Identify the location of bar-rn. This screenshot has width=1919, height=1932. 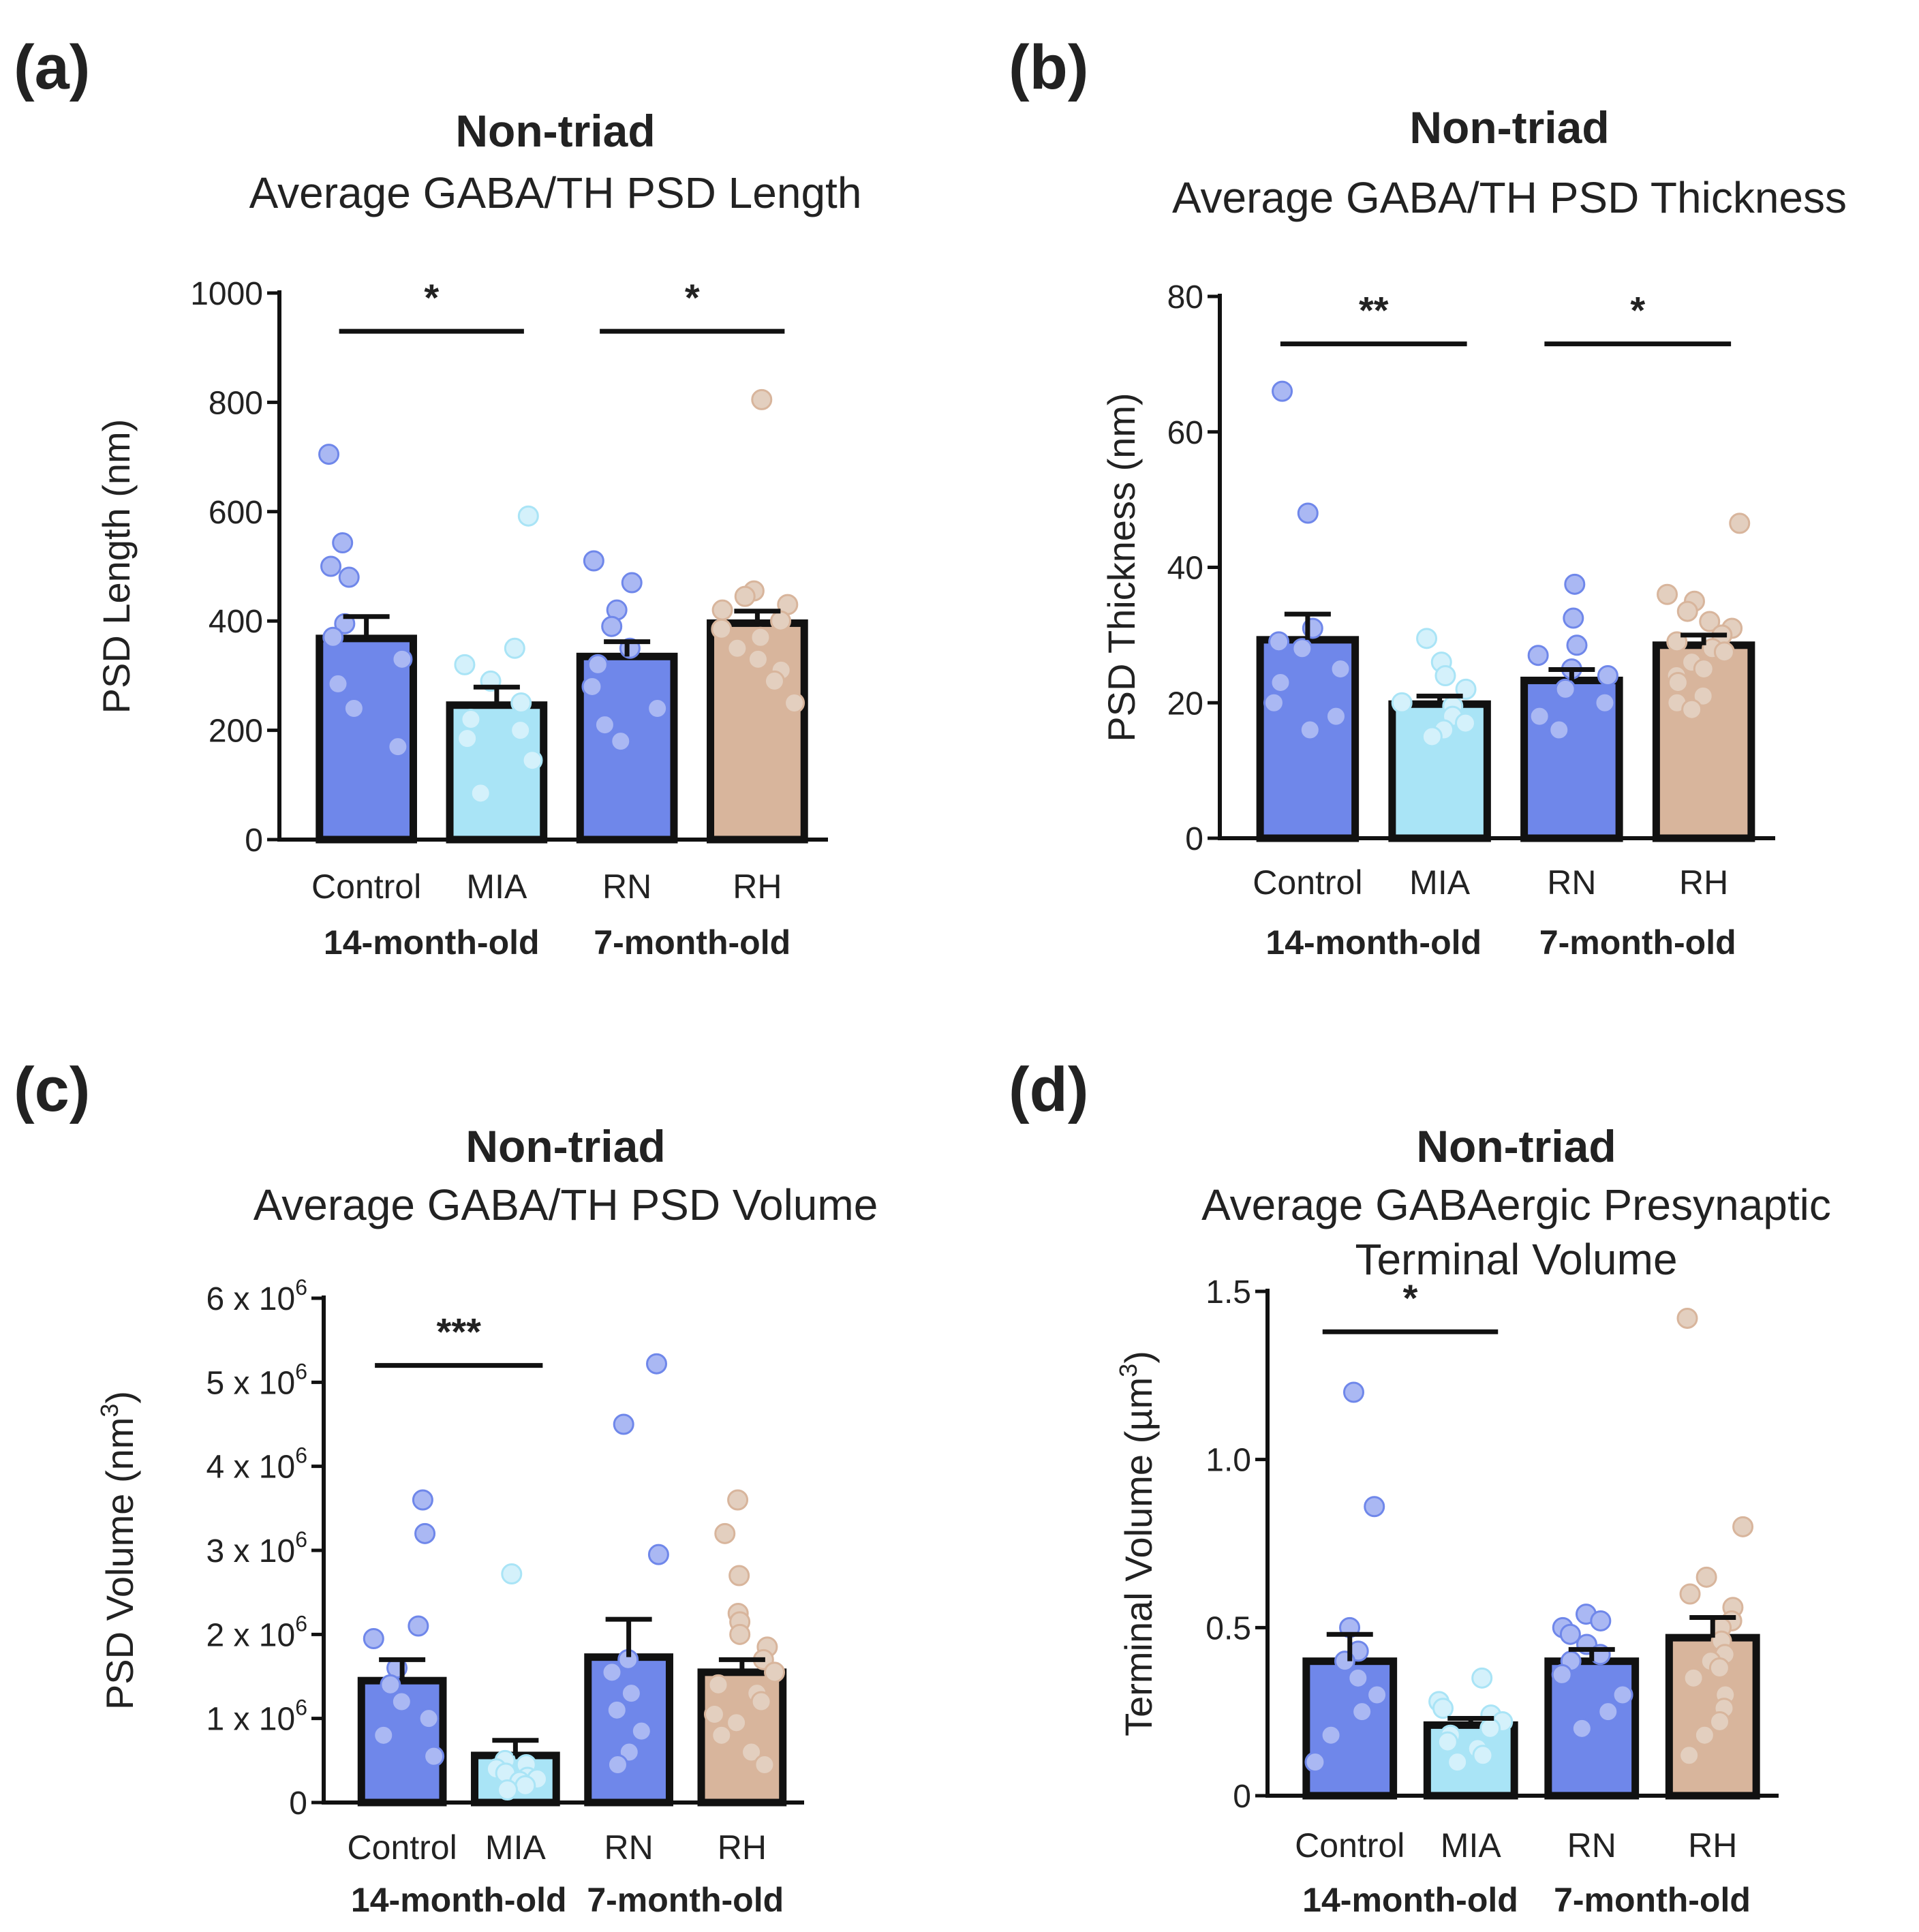
(628, 1730).